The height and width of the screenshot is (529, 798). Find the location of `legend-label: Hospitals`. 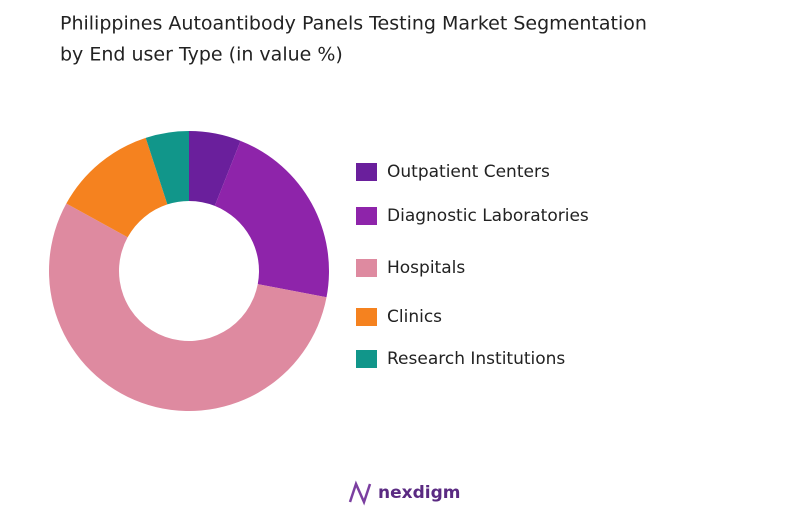

legend-label: Hospitals is located at coordinates (426, 268).